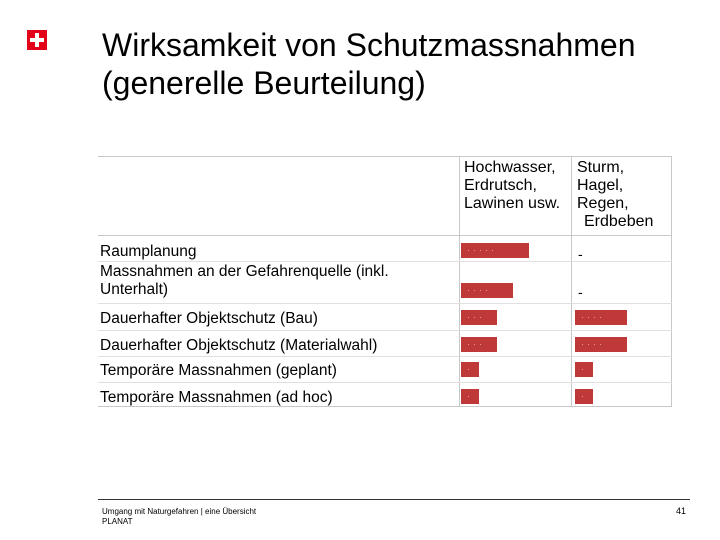 Image resolution: width=720 pixels, height=540 pixels. Describe the element at coordinates (209, 318) in the screenshot. I see `row-label-objektschutz-bau: Dauerhafter Objektschutz (Bau)` at that location.